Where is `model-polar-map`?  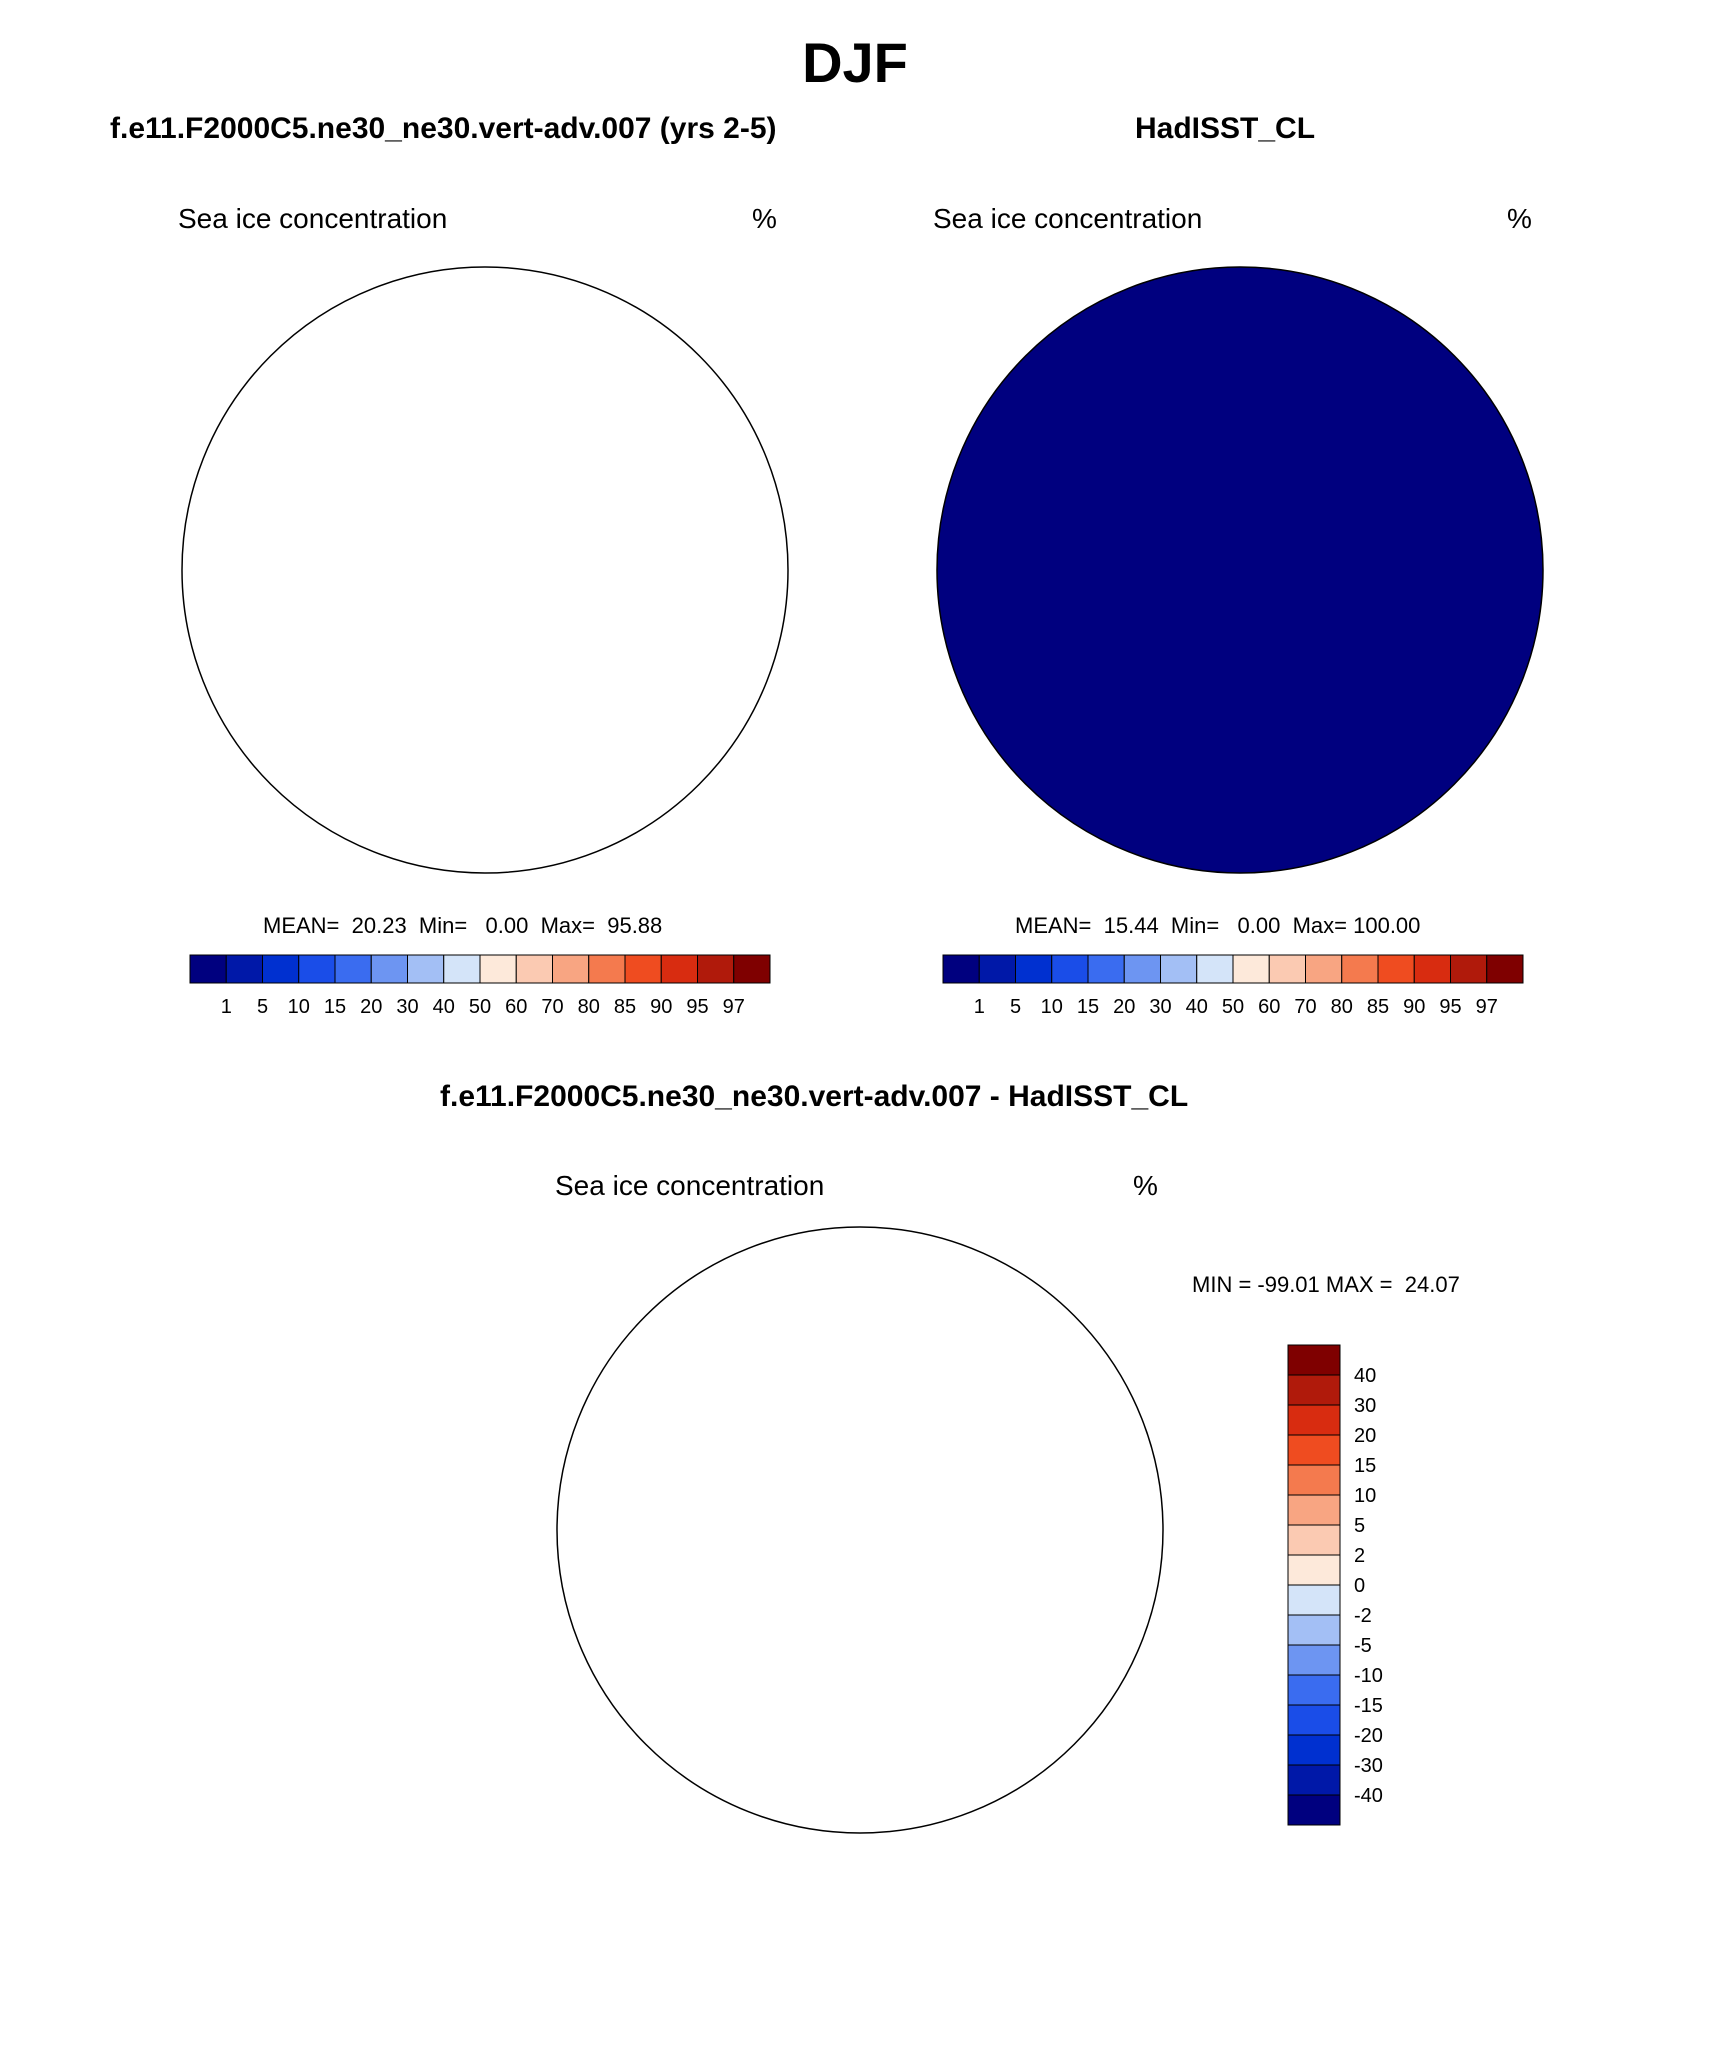 model-polar-map is located at coordinates (485, 570).